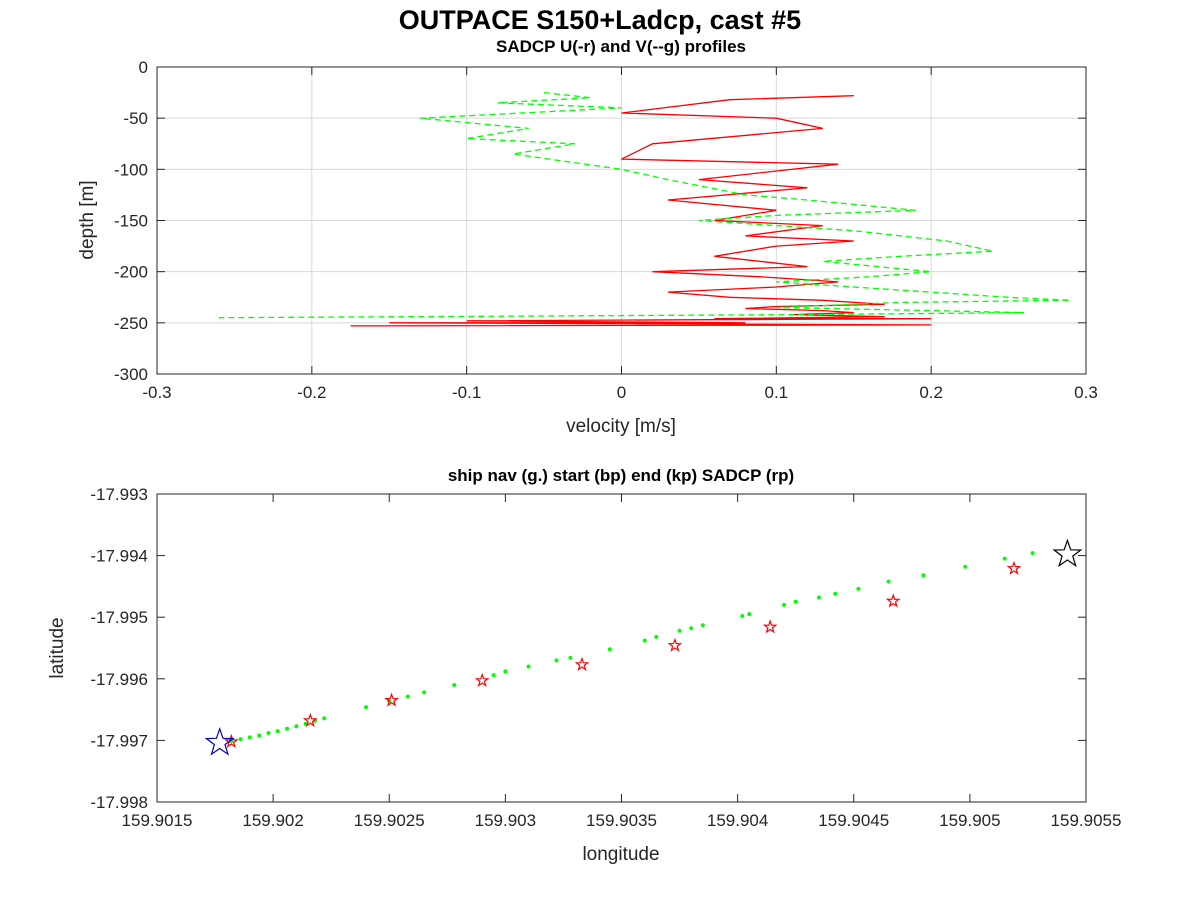 This screenshot has height=900, width=1200. I want to click on ship-nav-ylabel: latitude, so click(57, 647).